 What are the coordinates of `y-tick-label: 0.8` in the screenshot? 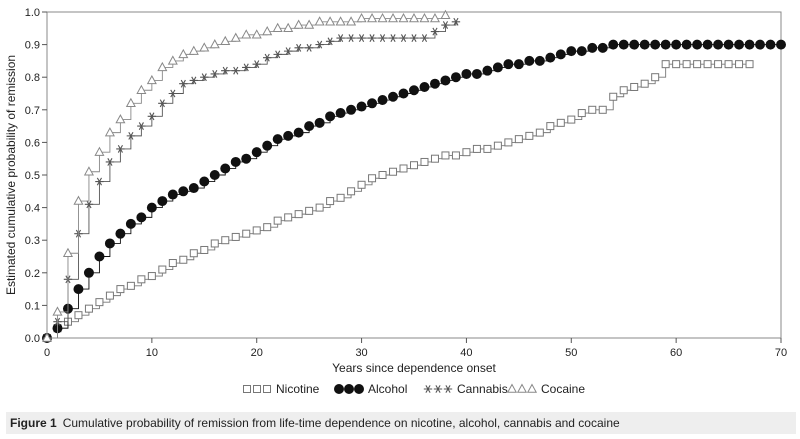 It's located at (32, 78).